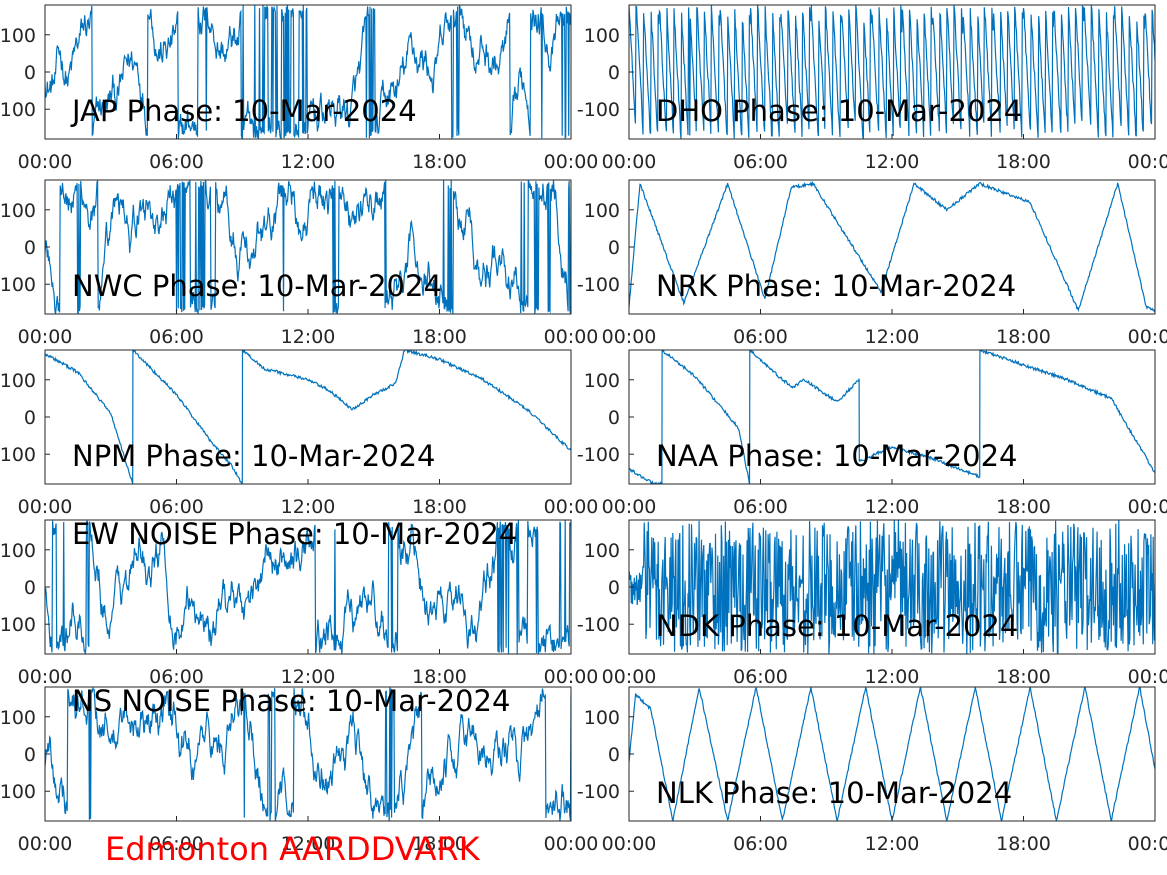  What do you see at coordinates (291, 701) in the screenshot?
I see `panel-title: NS NOISE Phase: 10-Mar-2024` at bounding box center [291, 701].